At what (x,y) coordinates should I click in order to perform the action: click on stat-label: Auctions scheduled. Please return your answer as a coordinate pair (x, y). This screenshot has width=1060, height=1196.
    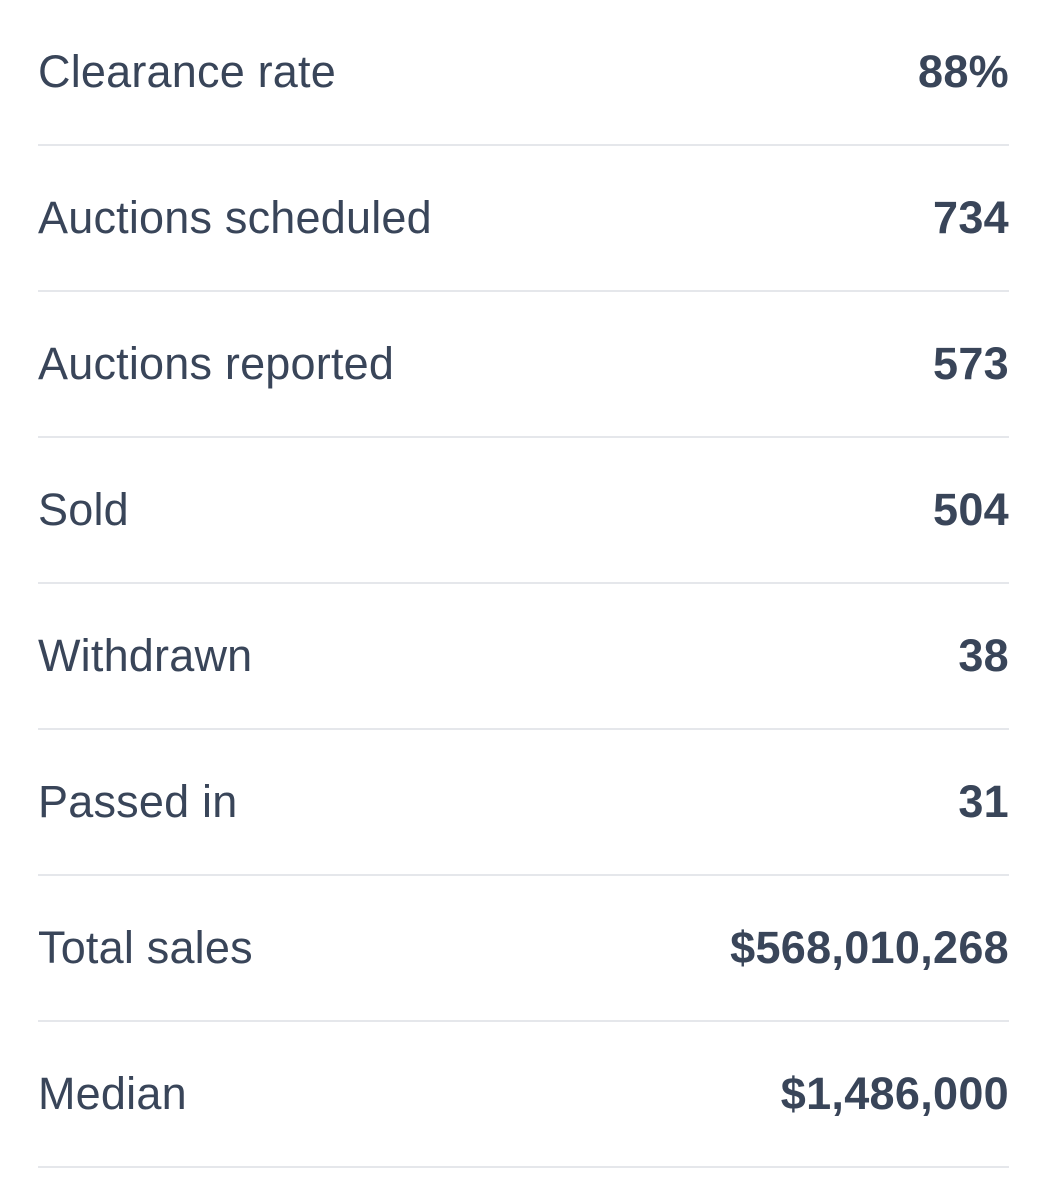
    Looking at the image, I should click on (235, 217).